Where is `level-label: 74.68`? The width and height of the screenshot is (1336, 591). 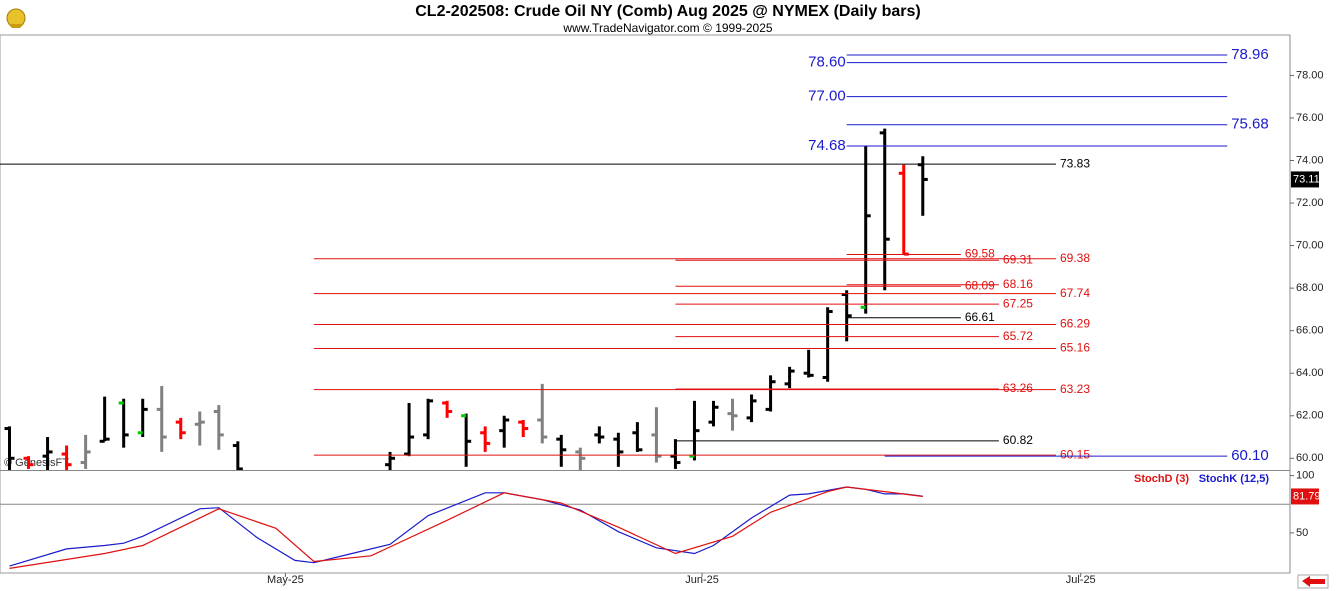 level-label: 74.68 is located at coordinates (827, 145).